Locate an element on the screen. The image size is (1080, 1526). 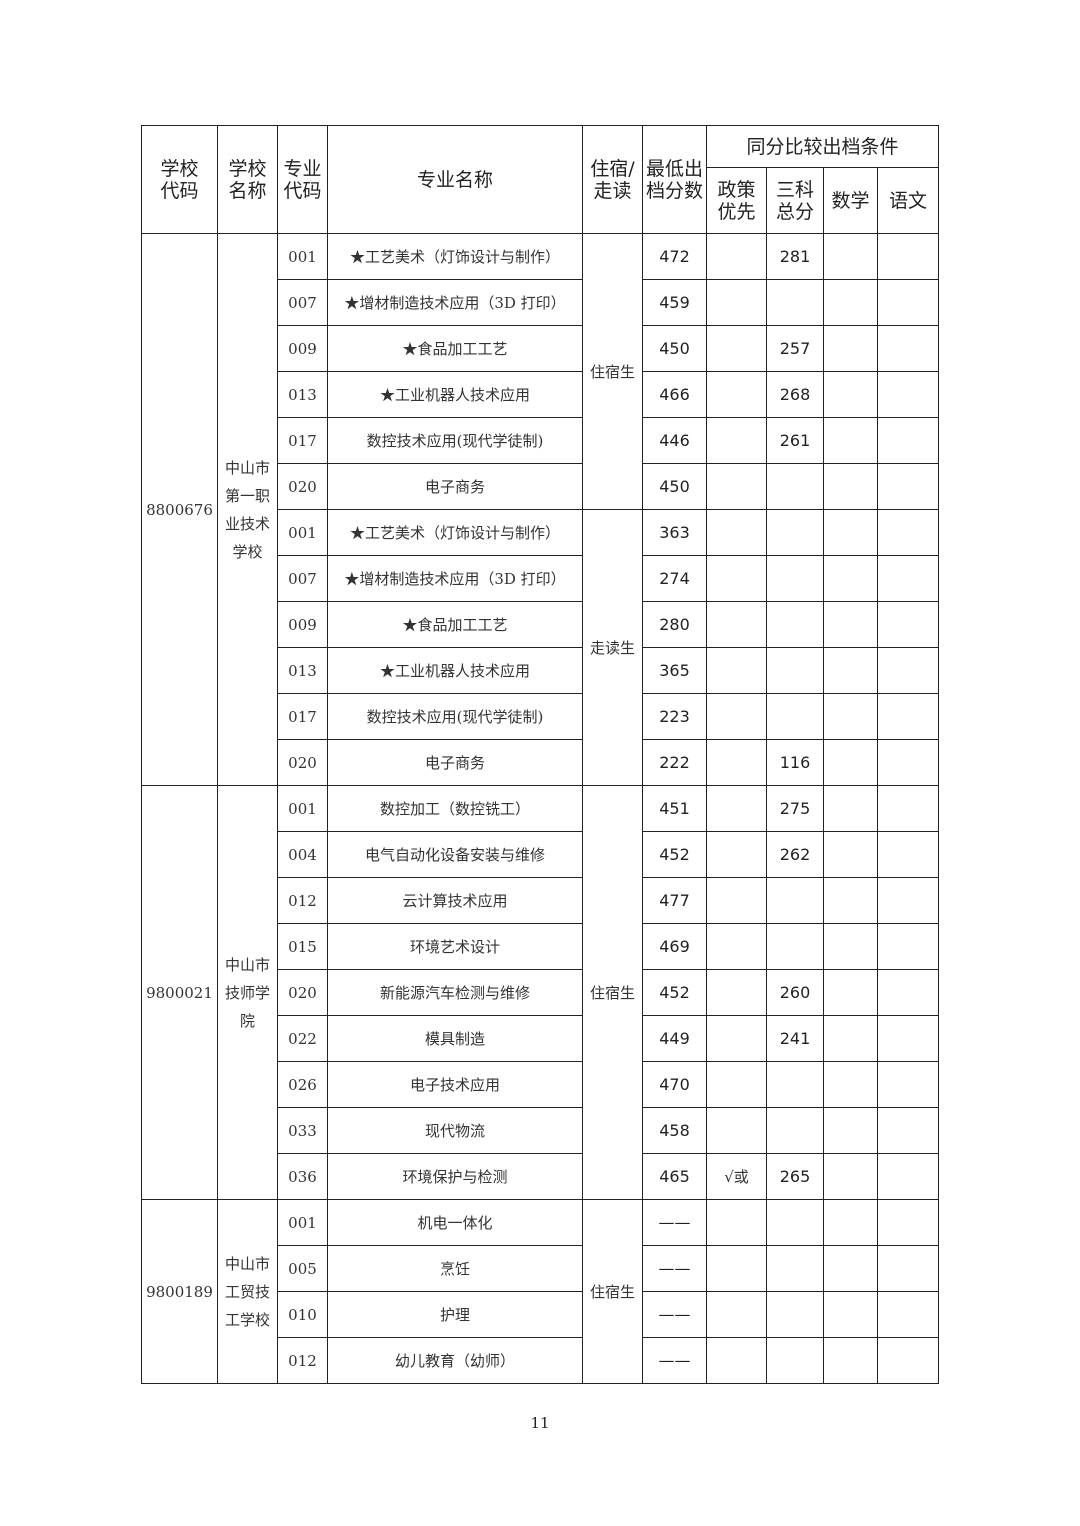
major-name: 数控技术应用(现代学徒制) is located at coordinates (455, 716).